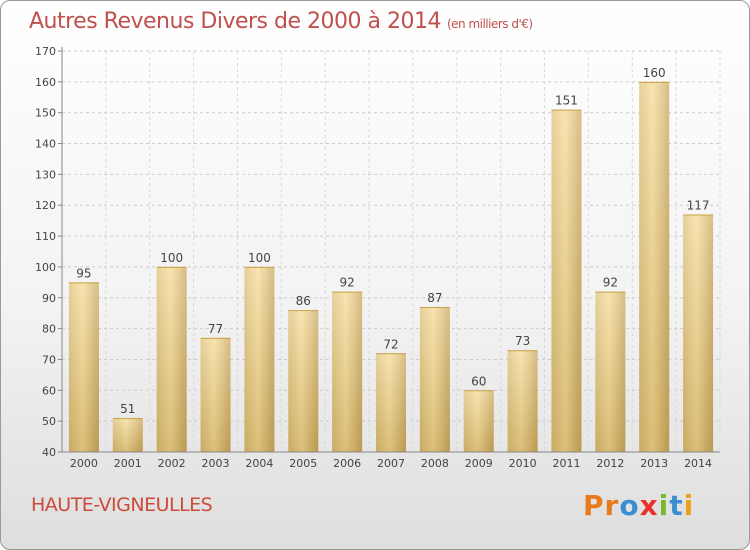 The image size is (750, 550). Describe the element at coordinates (45, 144) in the screenshot. I see `y-tick-label: 140` at that location.